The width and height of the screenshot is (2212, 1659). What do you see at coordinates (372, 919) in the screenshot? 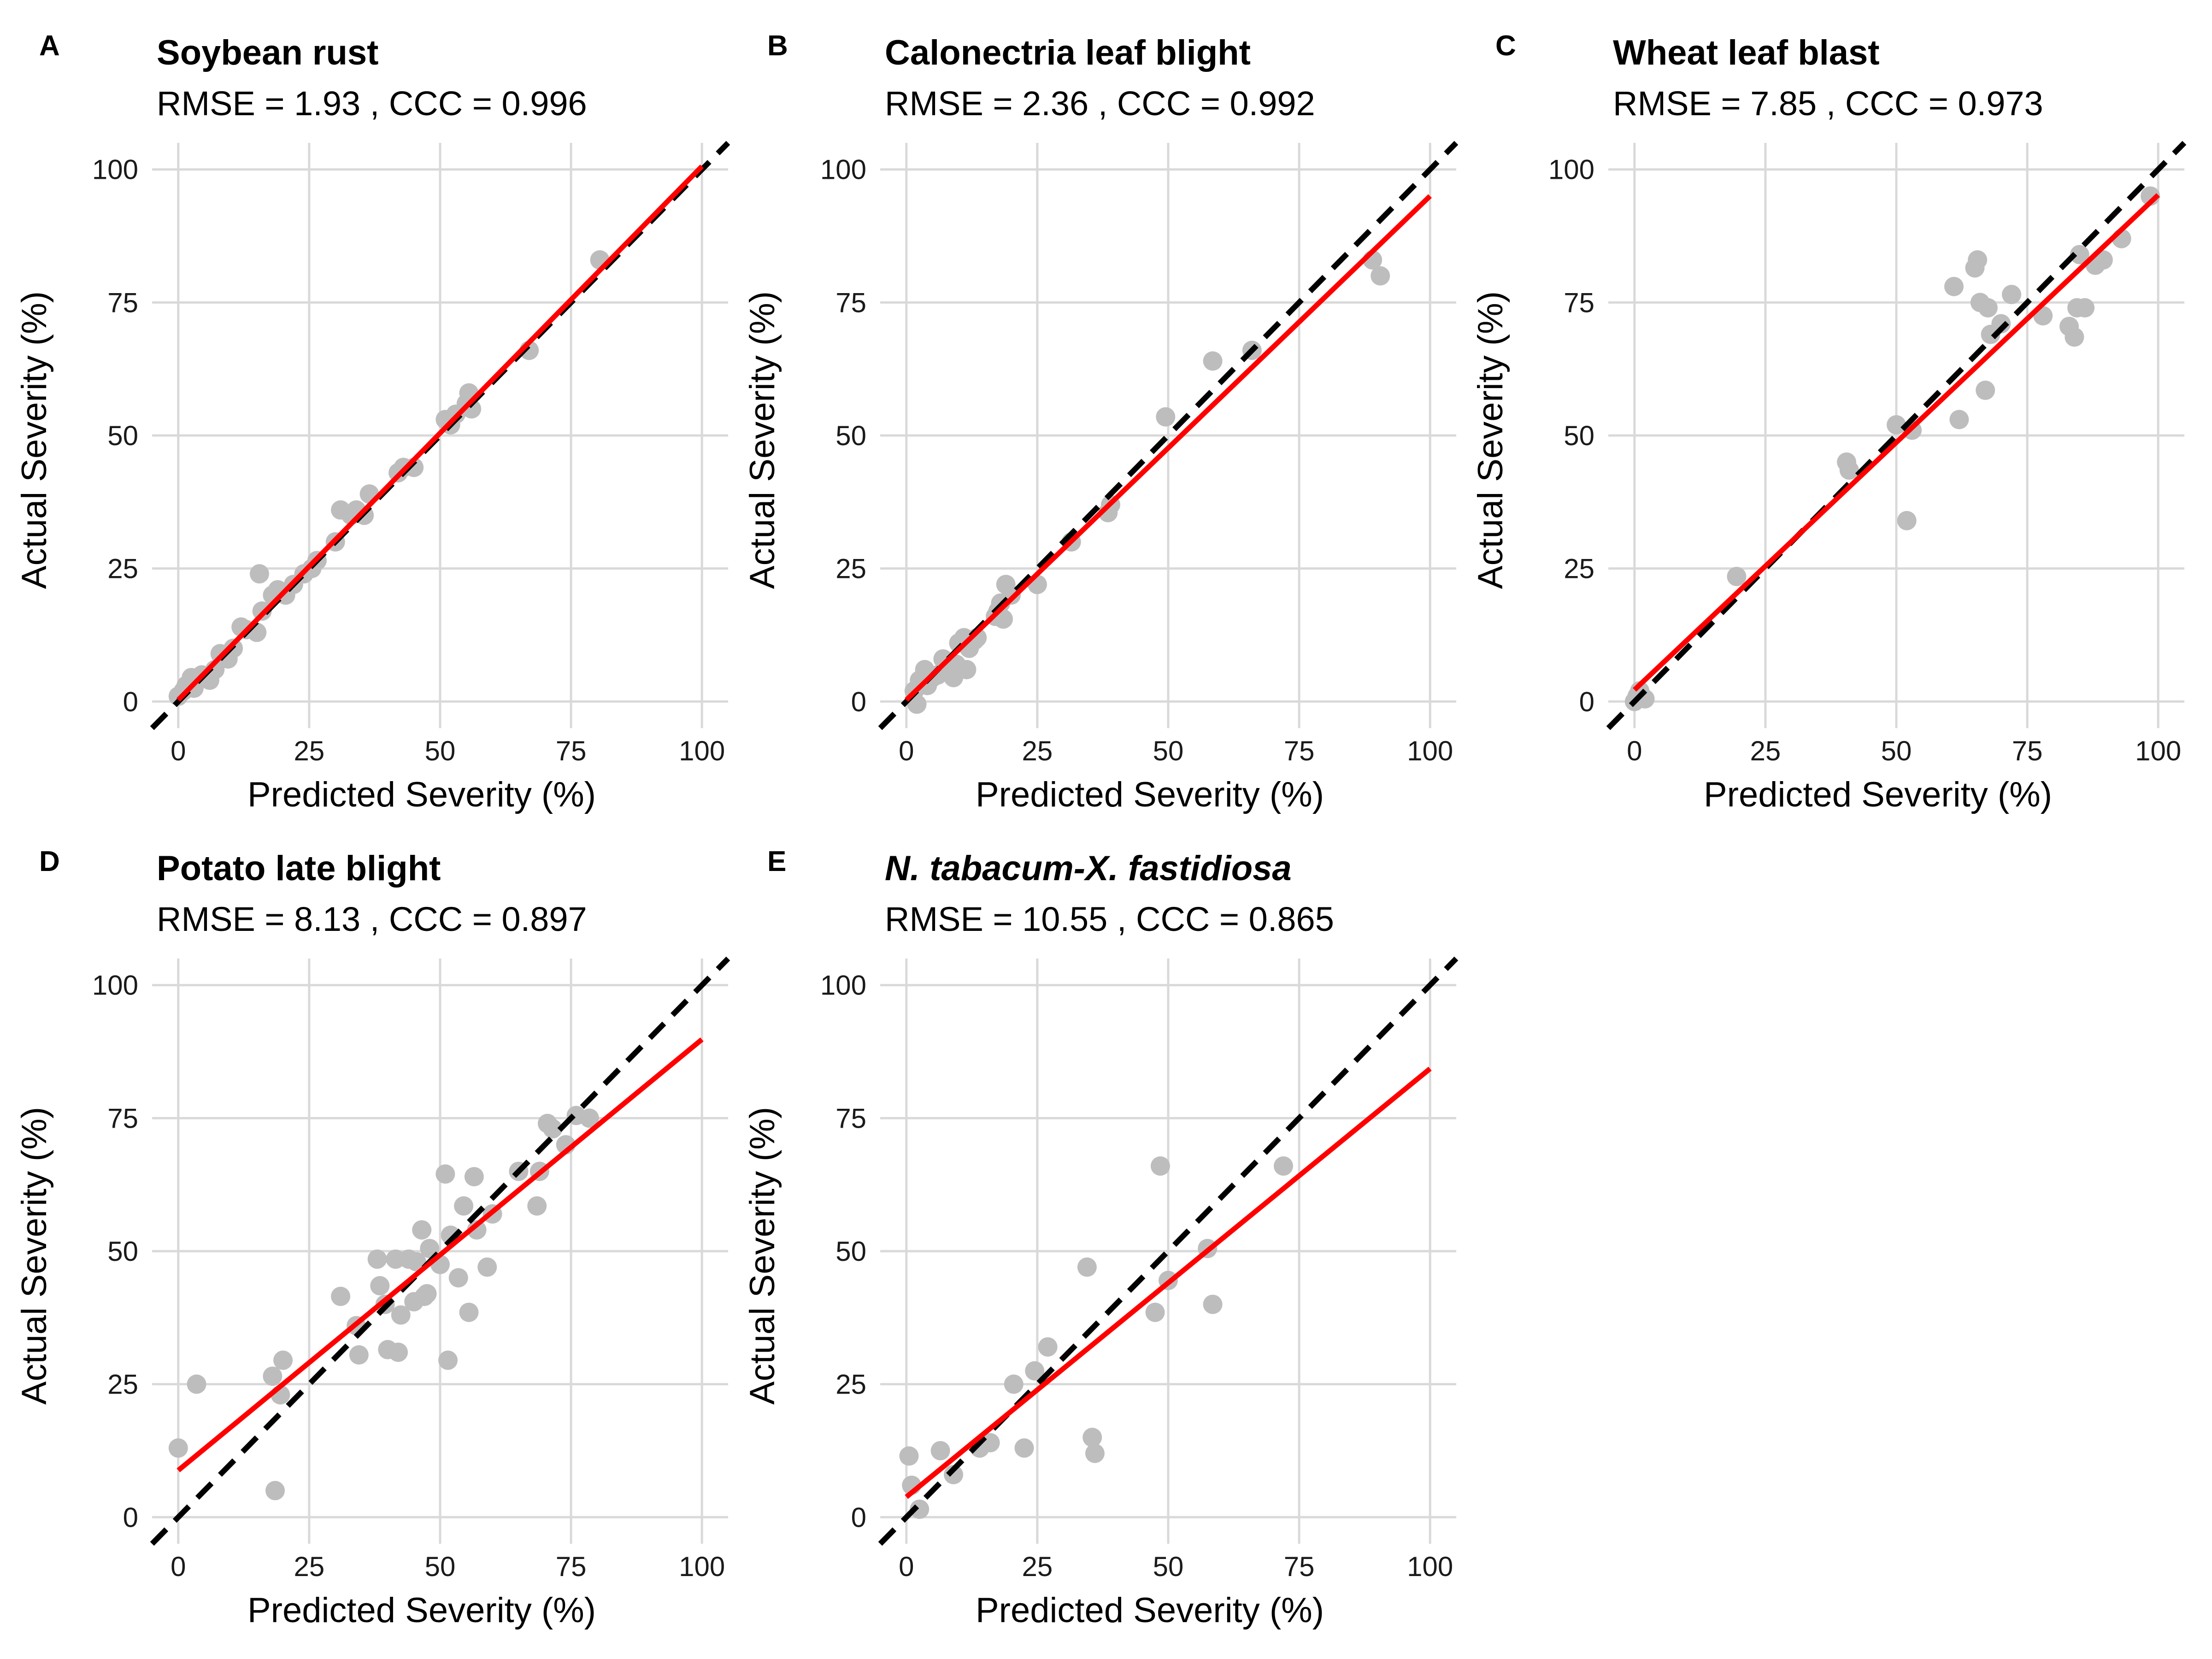
I see `panel-stats: RMSE = 8.13 , CCC = 0.897` at bounding box center [372, 919].